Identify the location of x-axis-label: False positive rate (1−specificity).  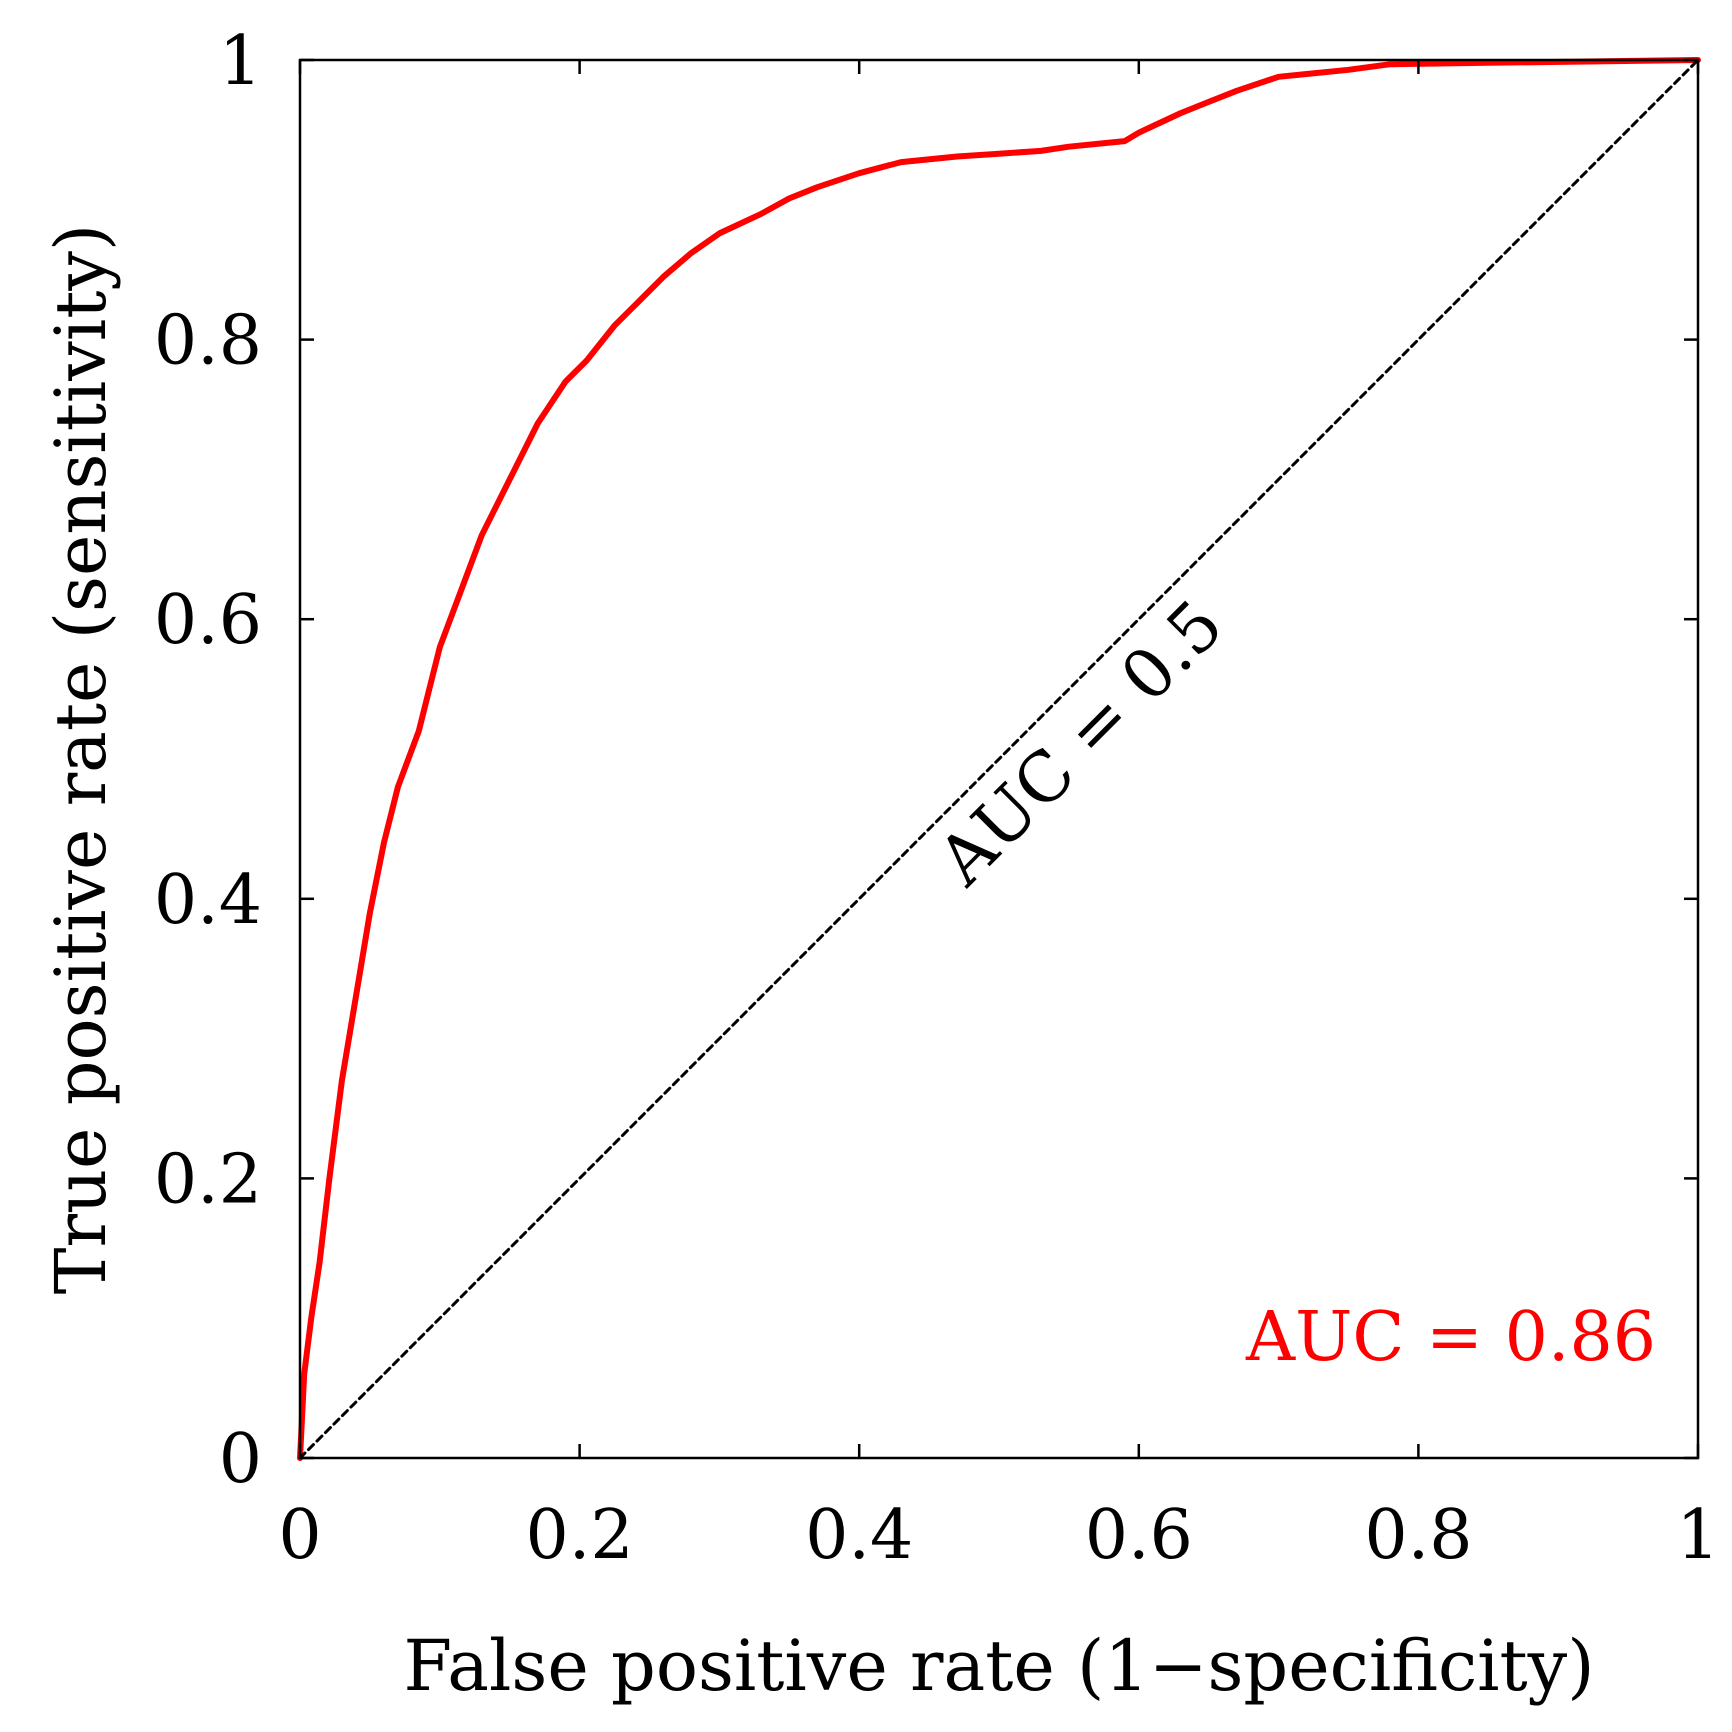
(998, 1666).